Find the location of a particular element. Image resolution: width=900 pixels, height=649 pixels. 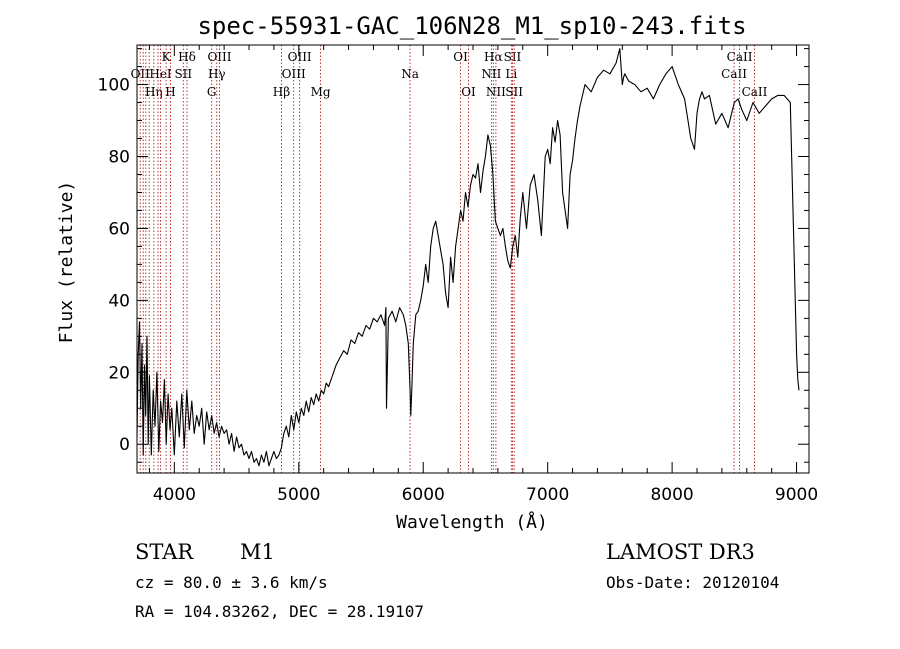

x-tick-label: 5000 is located at coordinates (298, 495).